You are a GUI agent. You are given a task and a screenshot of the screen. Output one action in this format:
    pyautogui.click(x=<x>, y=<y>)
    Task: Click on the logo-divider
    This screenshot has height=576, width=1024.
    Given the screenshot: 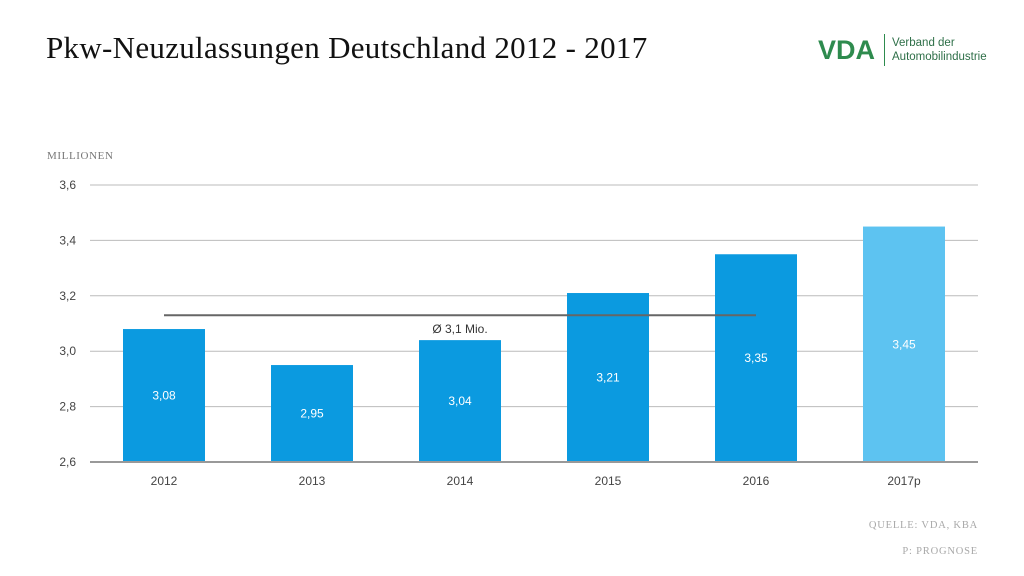 What is the action you would take?
    pyautogui.click(x=884, y=50)
    